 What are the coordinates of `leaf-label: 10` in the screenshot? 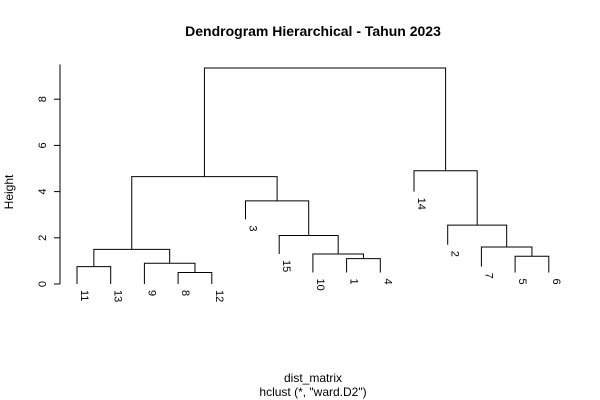 It's located at (320, 284).